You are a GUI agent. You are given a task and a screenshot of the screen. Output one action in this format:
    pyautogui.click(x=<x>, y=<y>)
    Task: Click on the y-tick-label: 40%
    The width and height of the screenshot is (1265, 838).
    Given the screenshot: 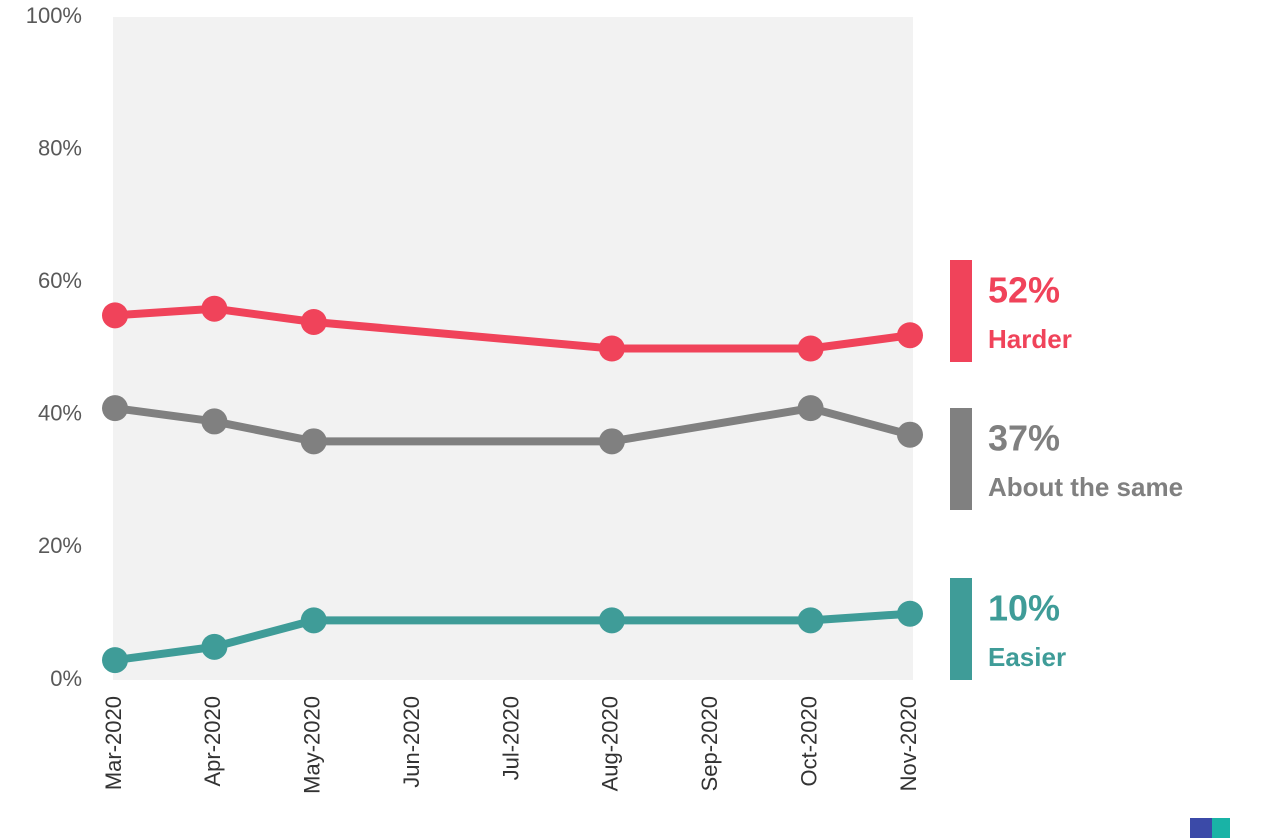 What is the action you would take?
    pyautogui.click(x=60, y=413)
    